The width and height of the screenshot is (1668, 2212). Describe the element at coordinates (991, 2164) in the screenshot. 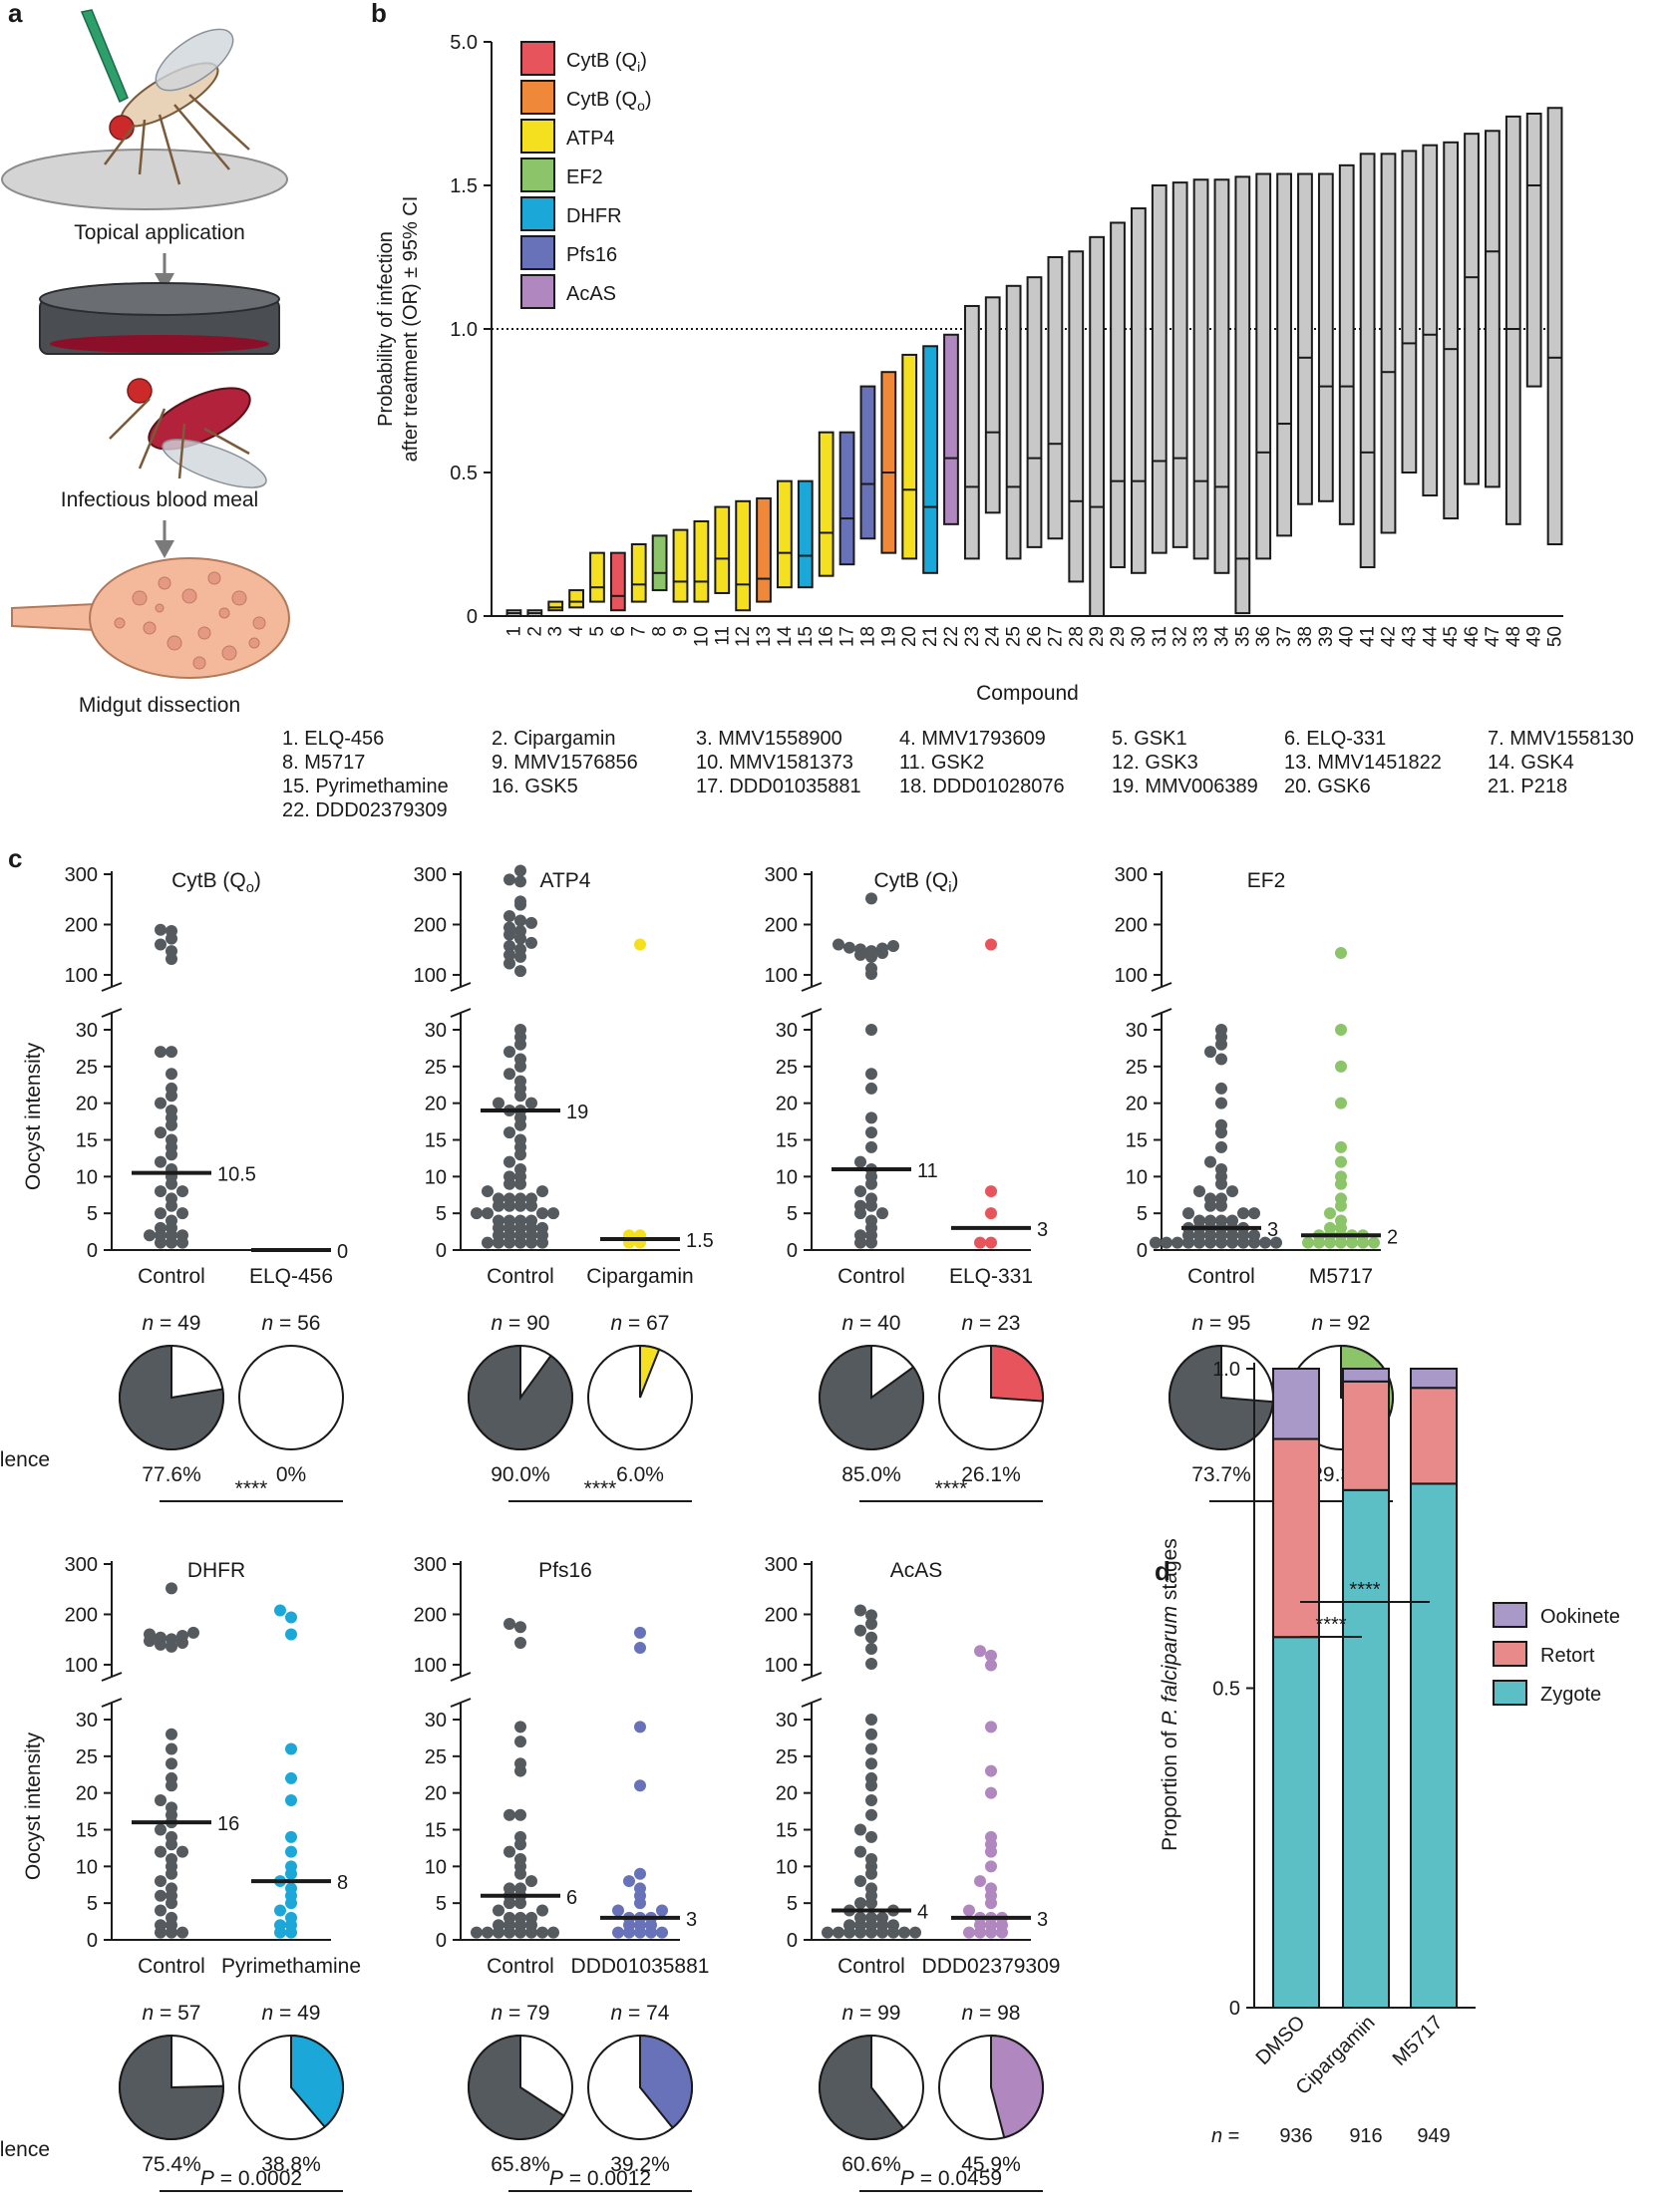

I see `c-prevalence-value: 45.9%` at that location.